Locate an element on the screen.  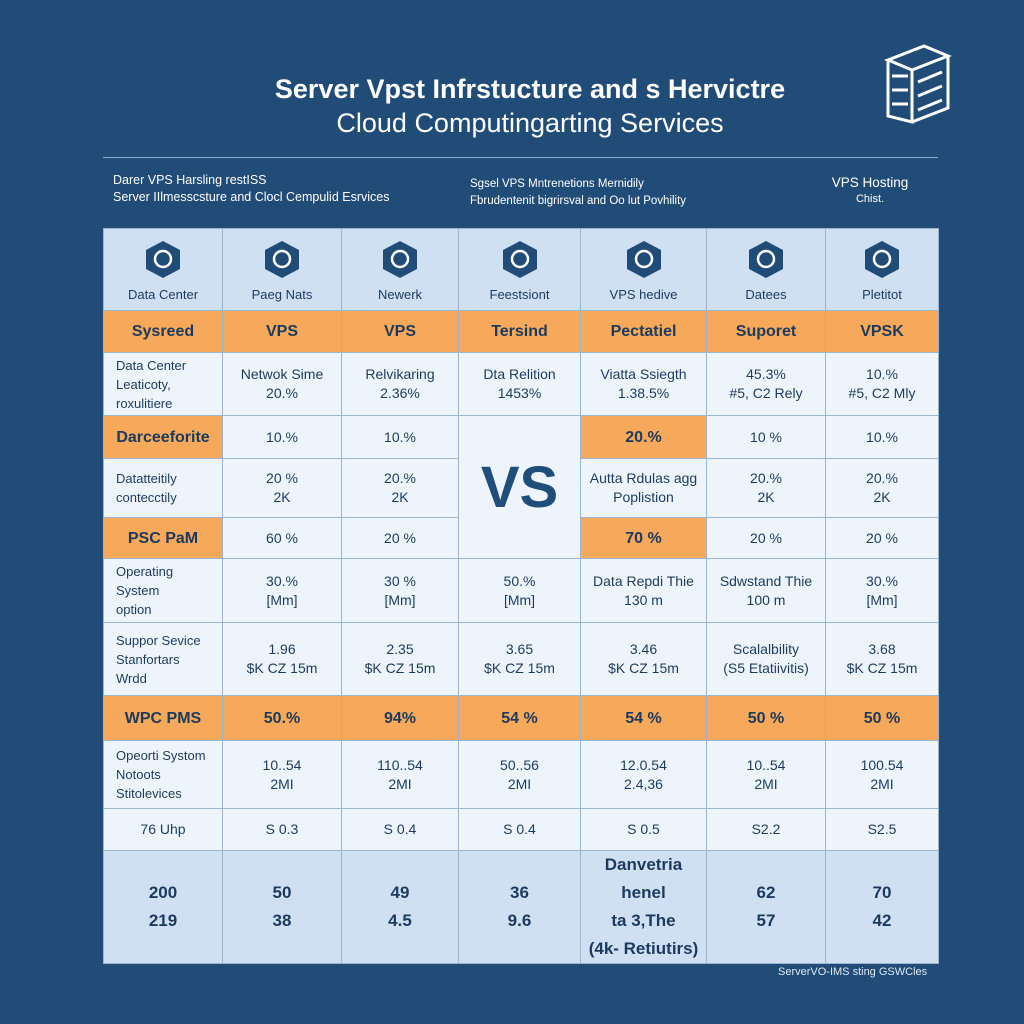
table-cell: 49 4.5 is located at coordinates (400, 907).